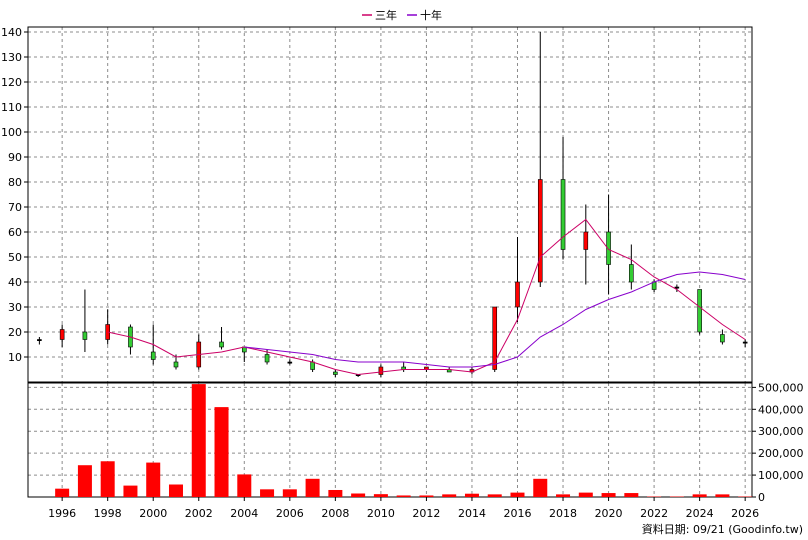  Describe the element at coordinates (781, 431) in the screenshot. I see `volume-ytick-label-3: 300,000` at that location.